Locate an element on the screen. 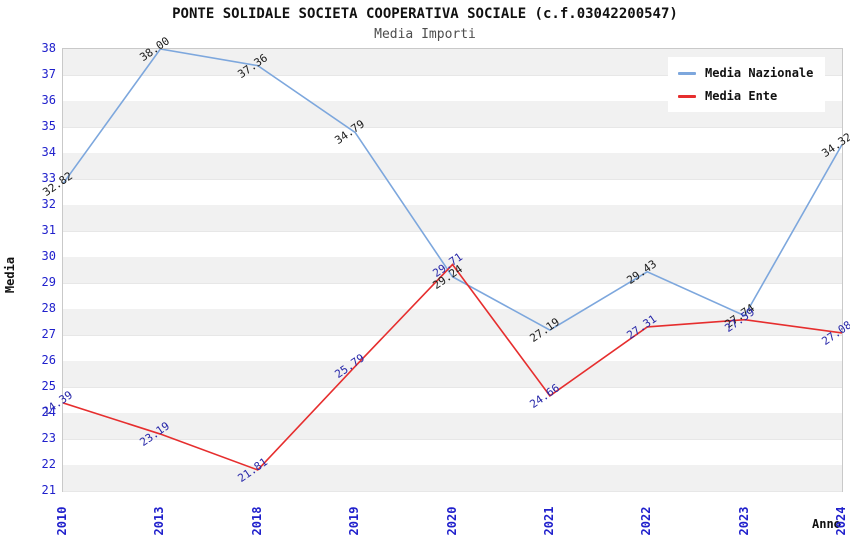 Image resolution: width=850 pixels, height=550 pixels. x-tick-label: 2021 is located at coordinates (548, 521).